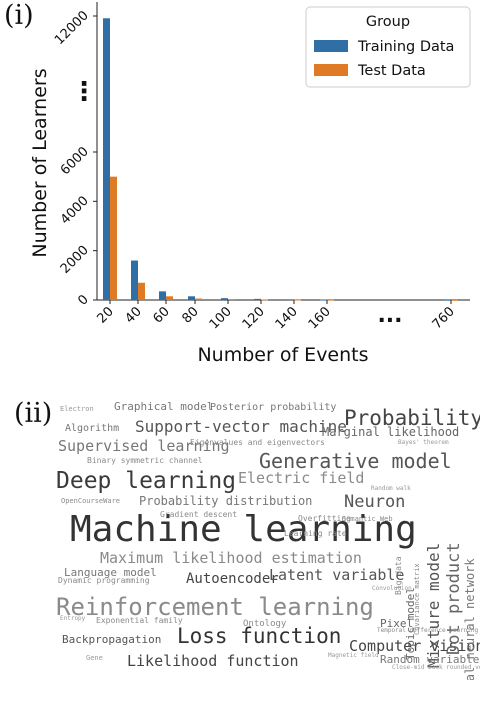  Describe the element at coordinates (243, 529) in the screenshot. I see `word-machine-learning: Machine learning` at that location.